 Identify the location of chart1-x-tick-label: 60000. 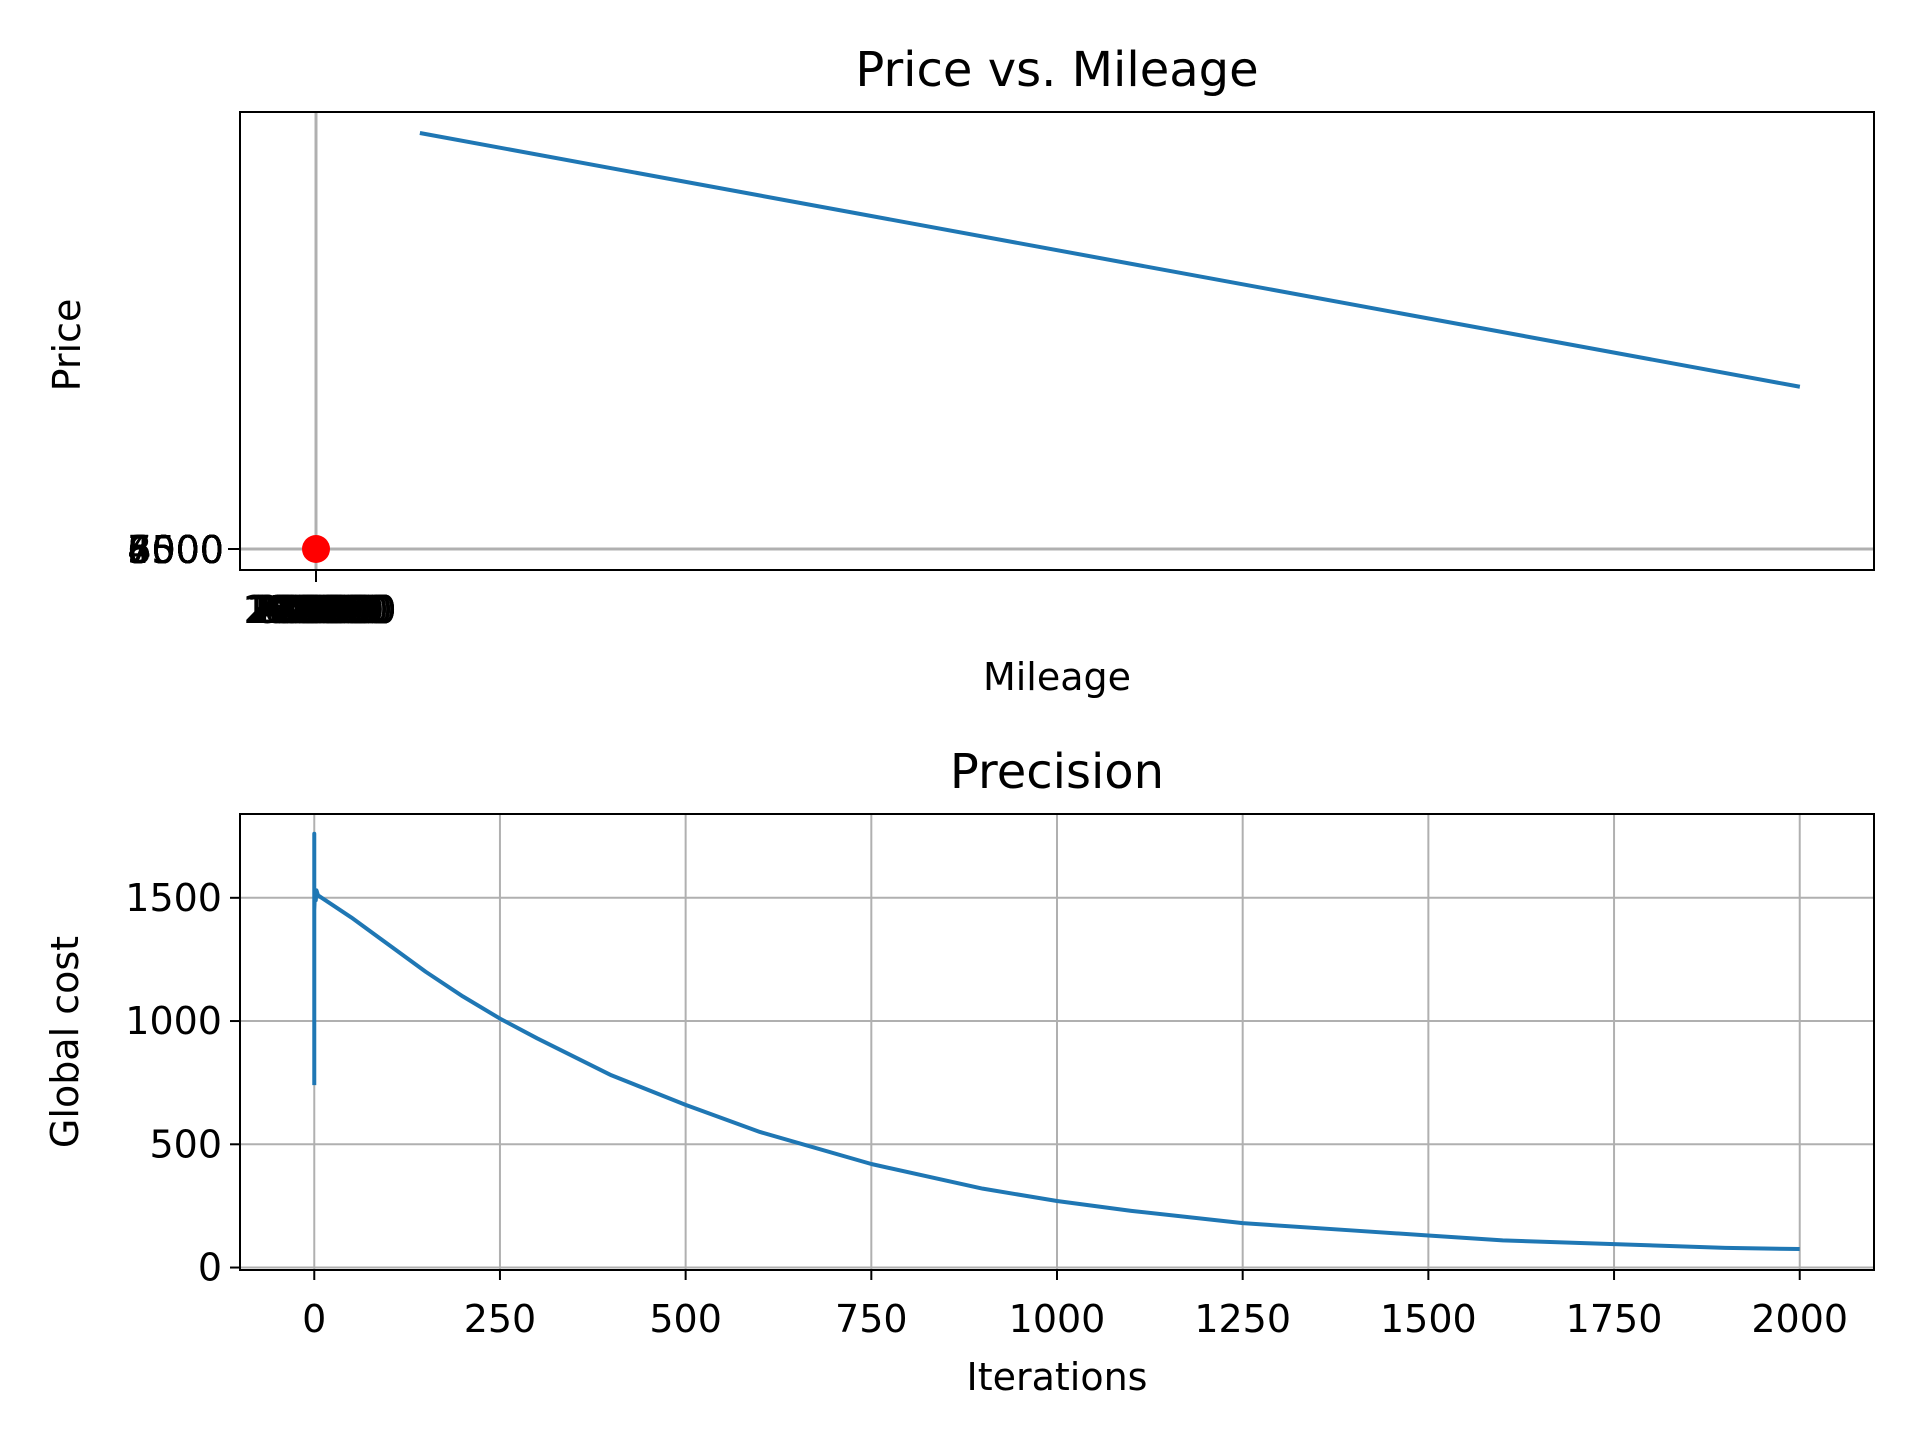
(324, 610).